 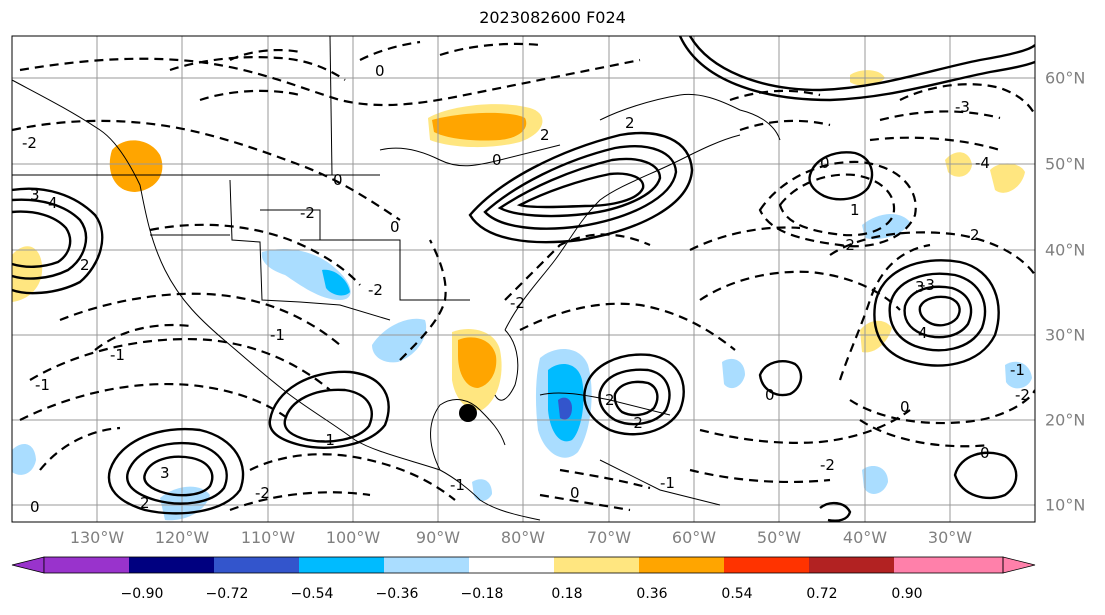 I want to click on lat-label: 40°N, so click(x=1065, y=250).